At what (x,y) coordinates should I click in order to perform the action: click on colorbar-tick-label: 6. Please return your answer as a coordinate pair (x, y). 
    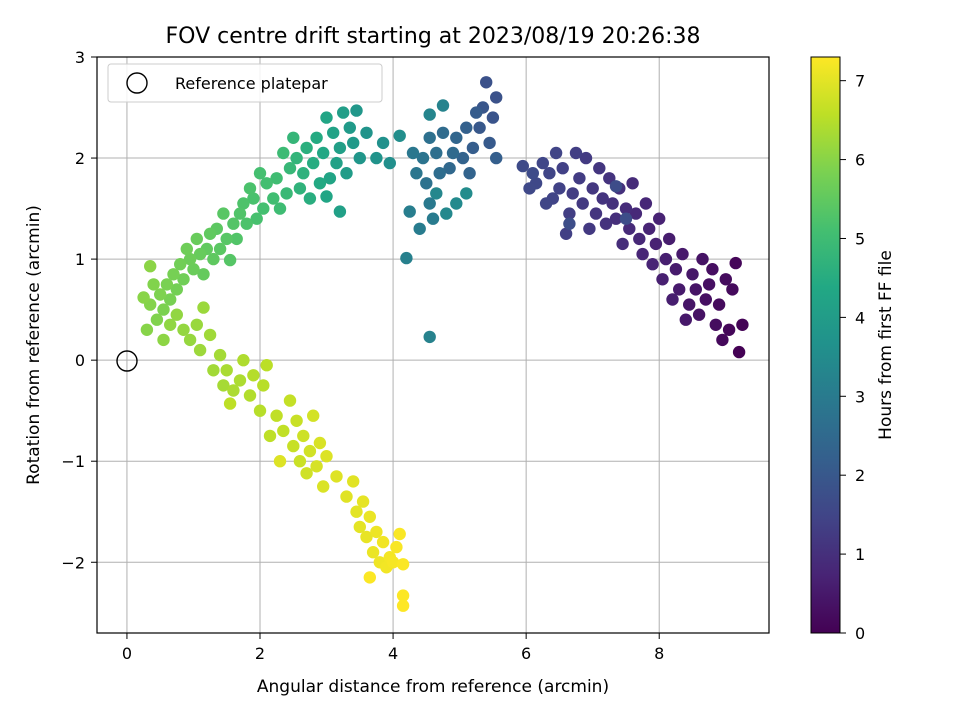
    Looking at the image, I should click on (860, 160).